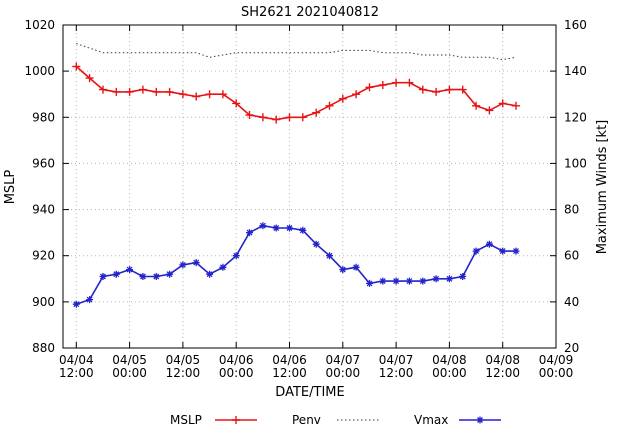 The height and width of the screenshot is (436, 619). Describe the element at coordinates (575, 117) in the screenshot. I see `svg-text: 120` at that location.